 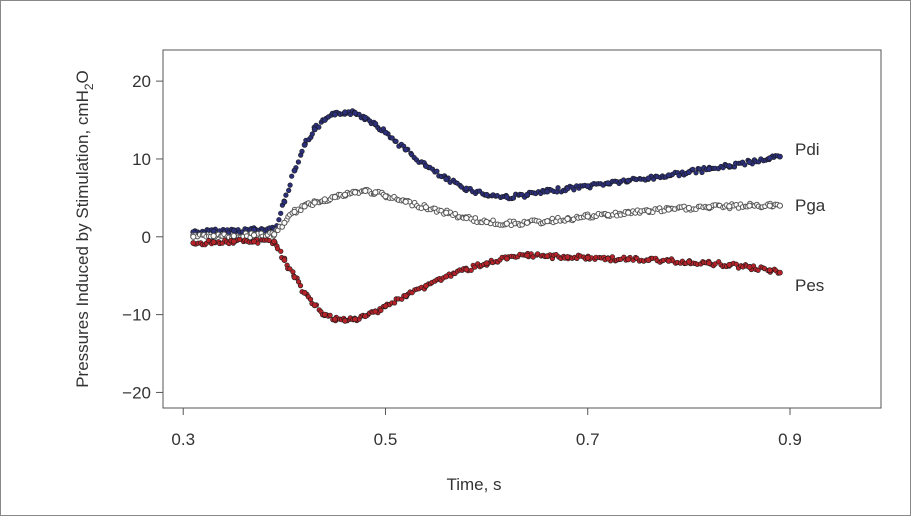 I want to click on x-tick-label: 0.9, so click(x=790, y=439).